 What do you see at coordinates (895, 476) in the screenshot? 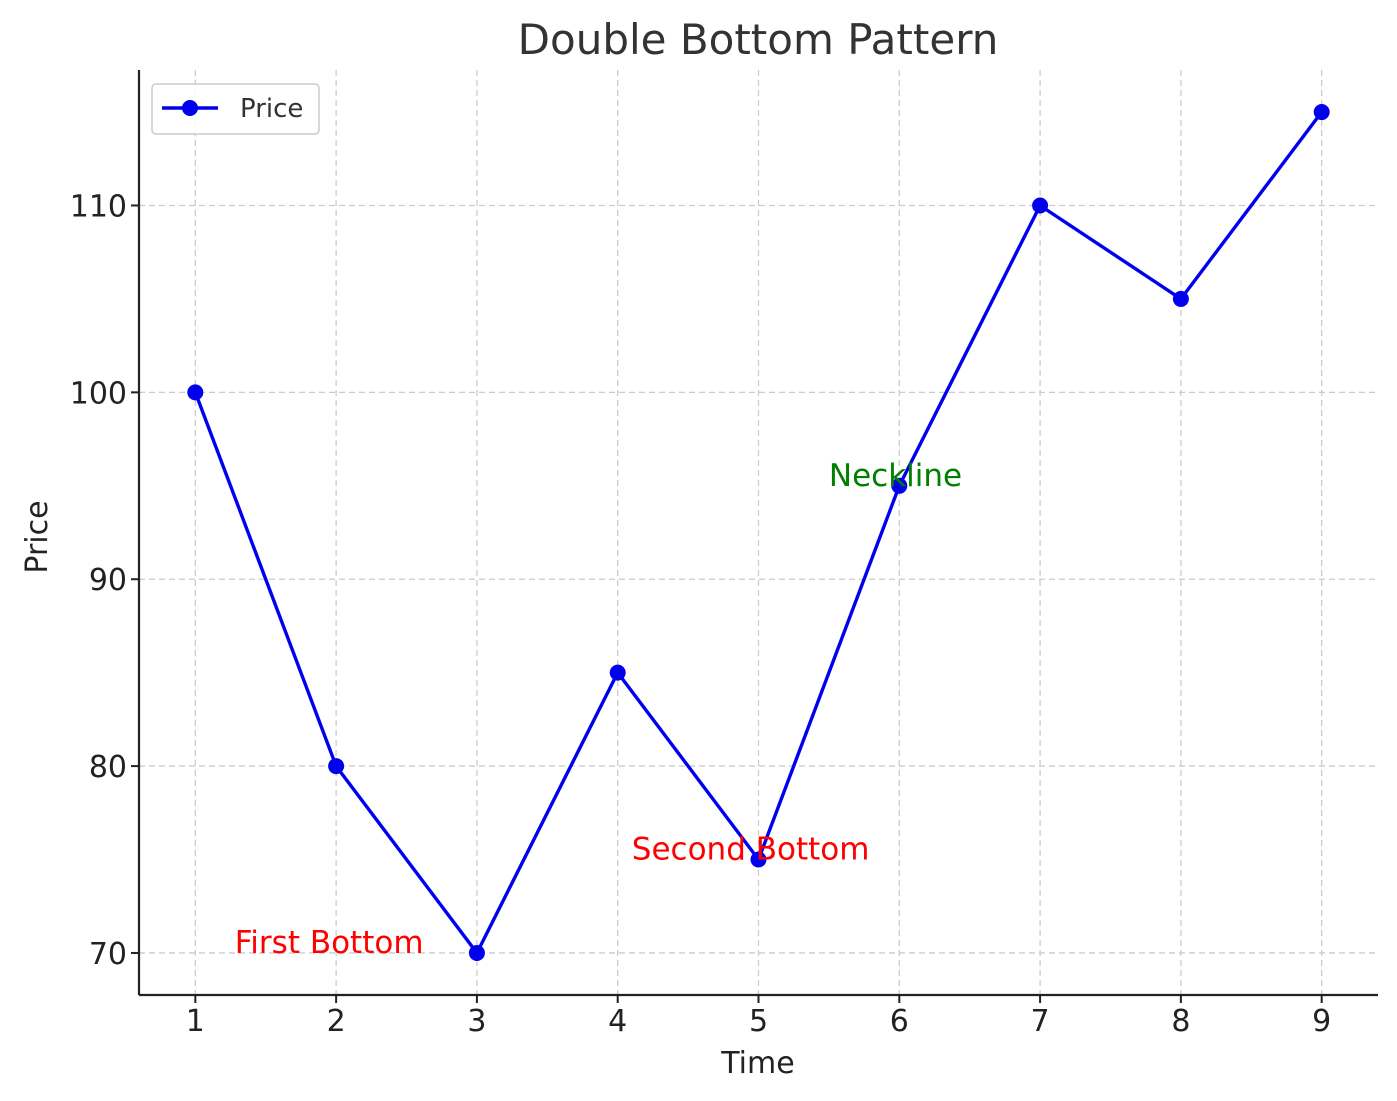
I see `annotation-label: Neckline` at bounding box center [895, 476].